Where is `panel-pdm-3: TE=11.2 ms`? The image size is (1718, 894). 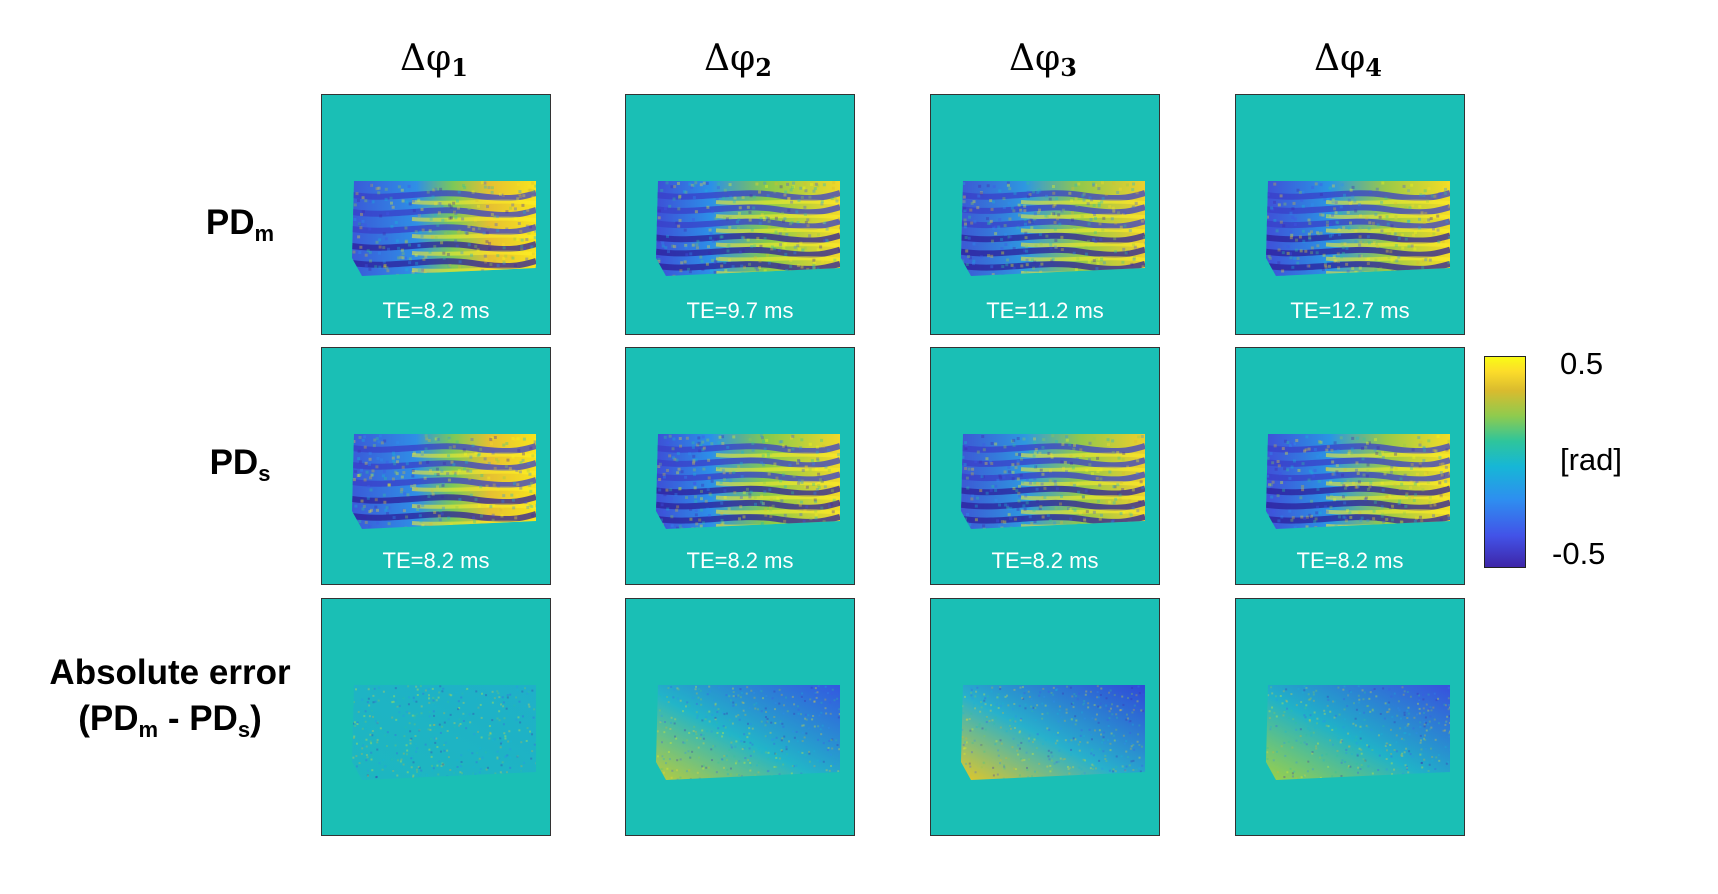 panel-pdm-3: TE=11.2 ms is located at coordinates (1045, 214).